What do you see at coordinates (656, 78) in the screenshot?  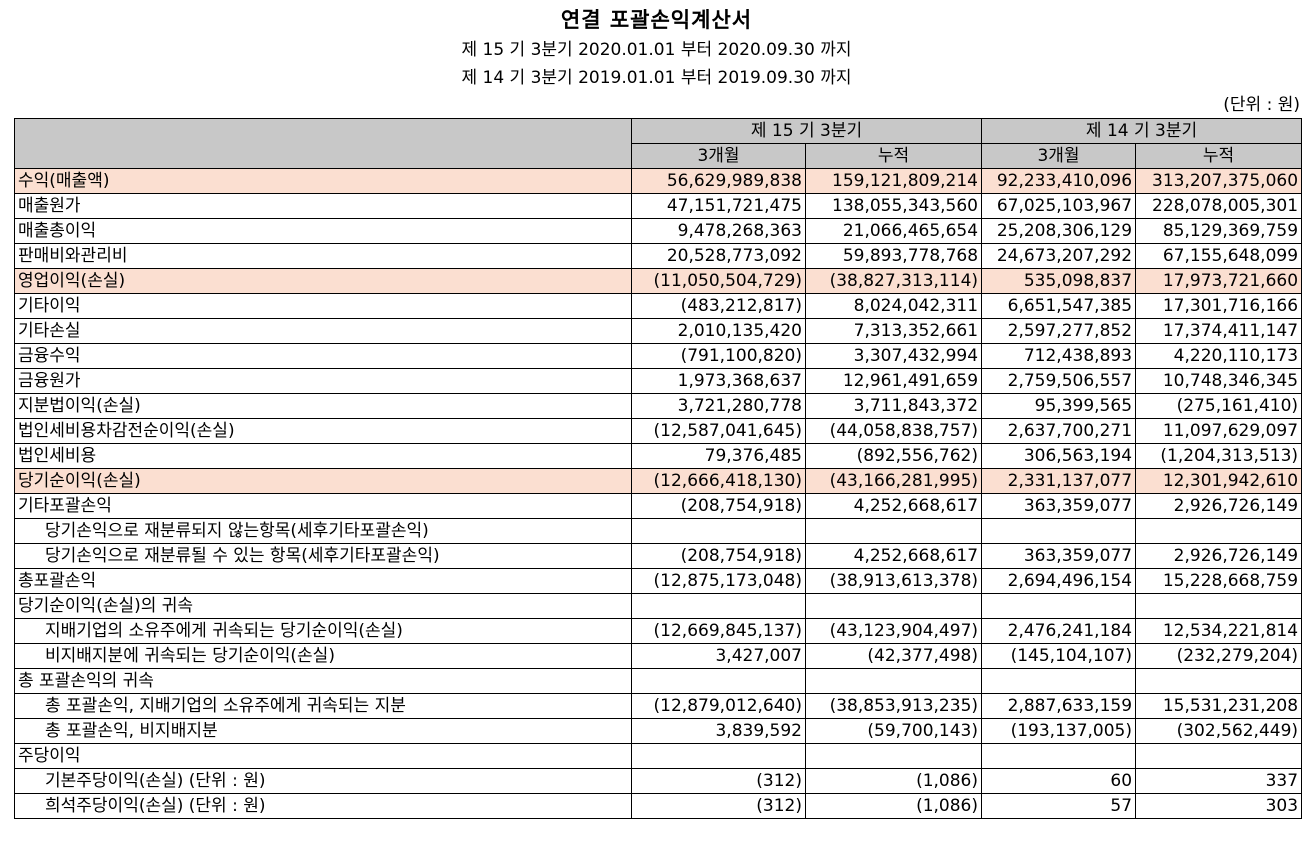 I see `period-prior: 제 14 기 3분기 2019.01.01 부터 2019.09.30 까지` at bounding box center [656, 78].